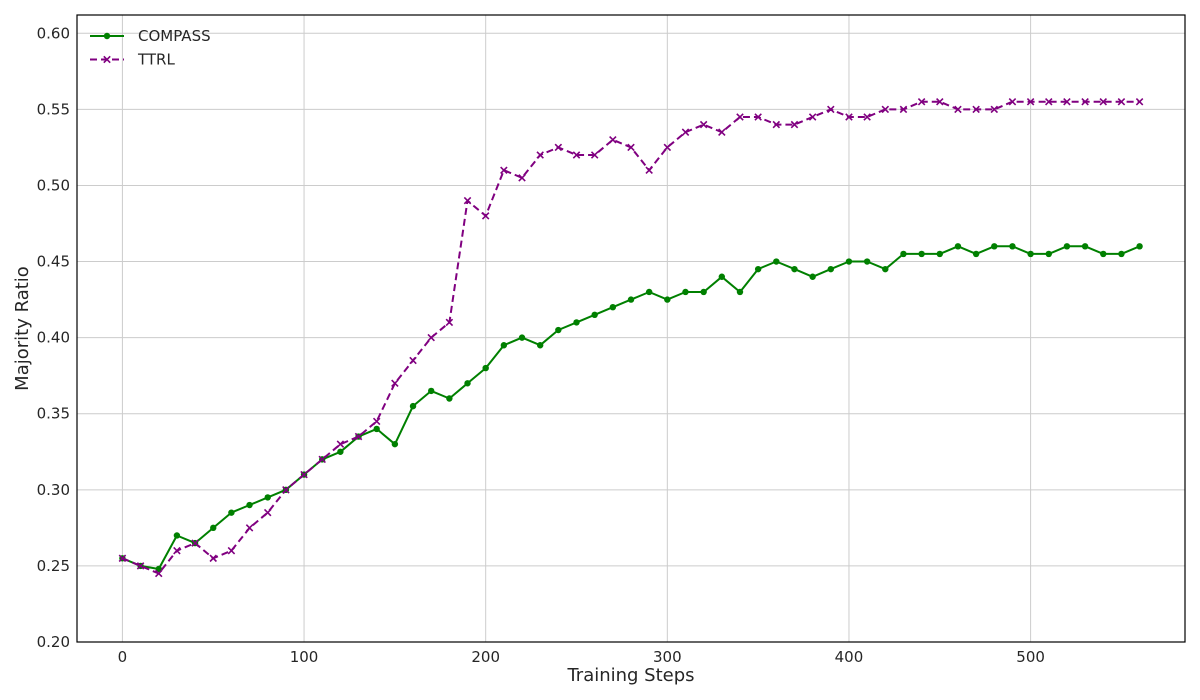 This screenshot has width=1200, height=700. I want to click on y-axis-title: Majority Ratio, so click(22, 328).